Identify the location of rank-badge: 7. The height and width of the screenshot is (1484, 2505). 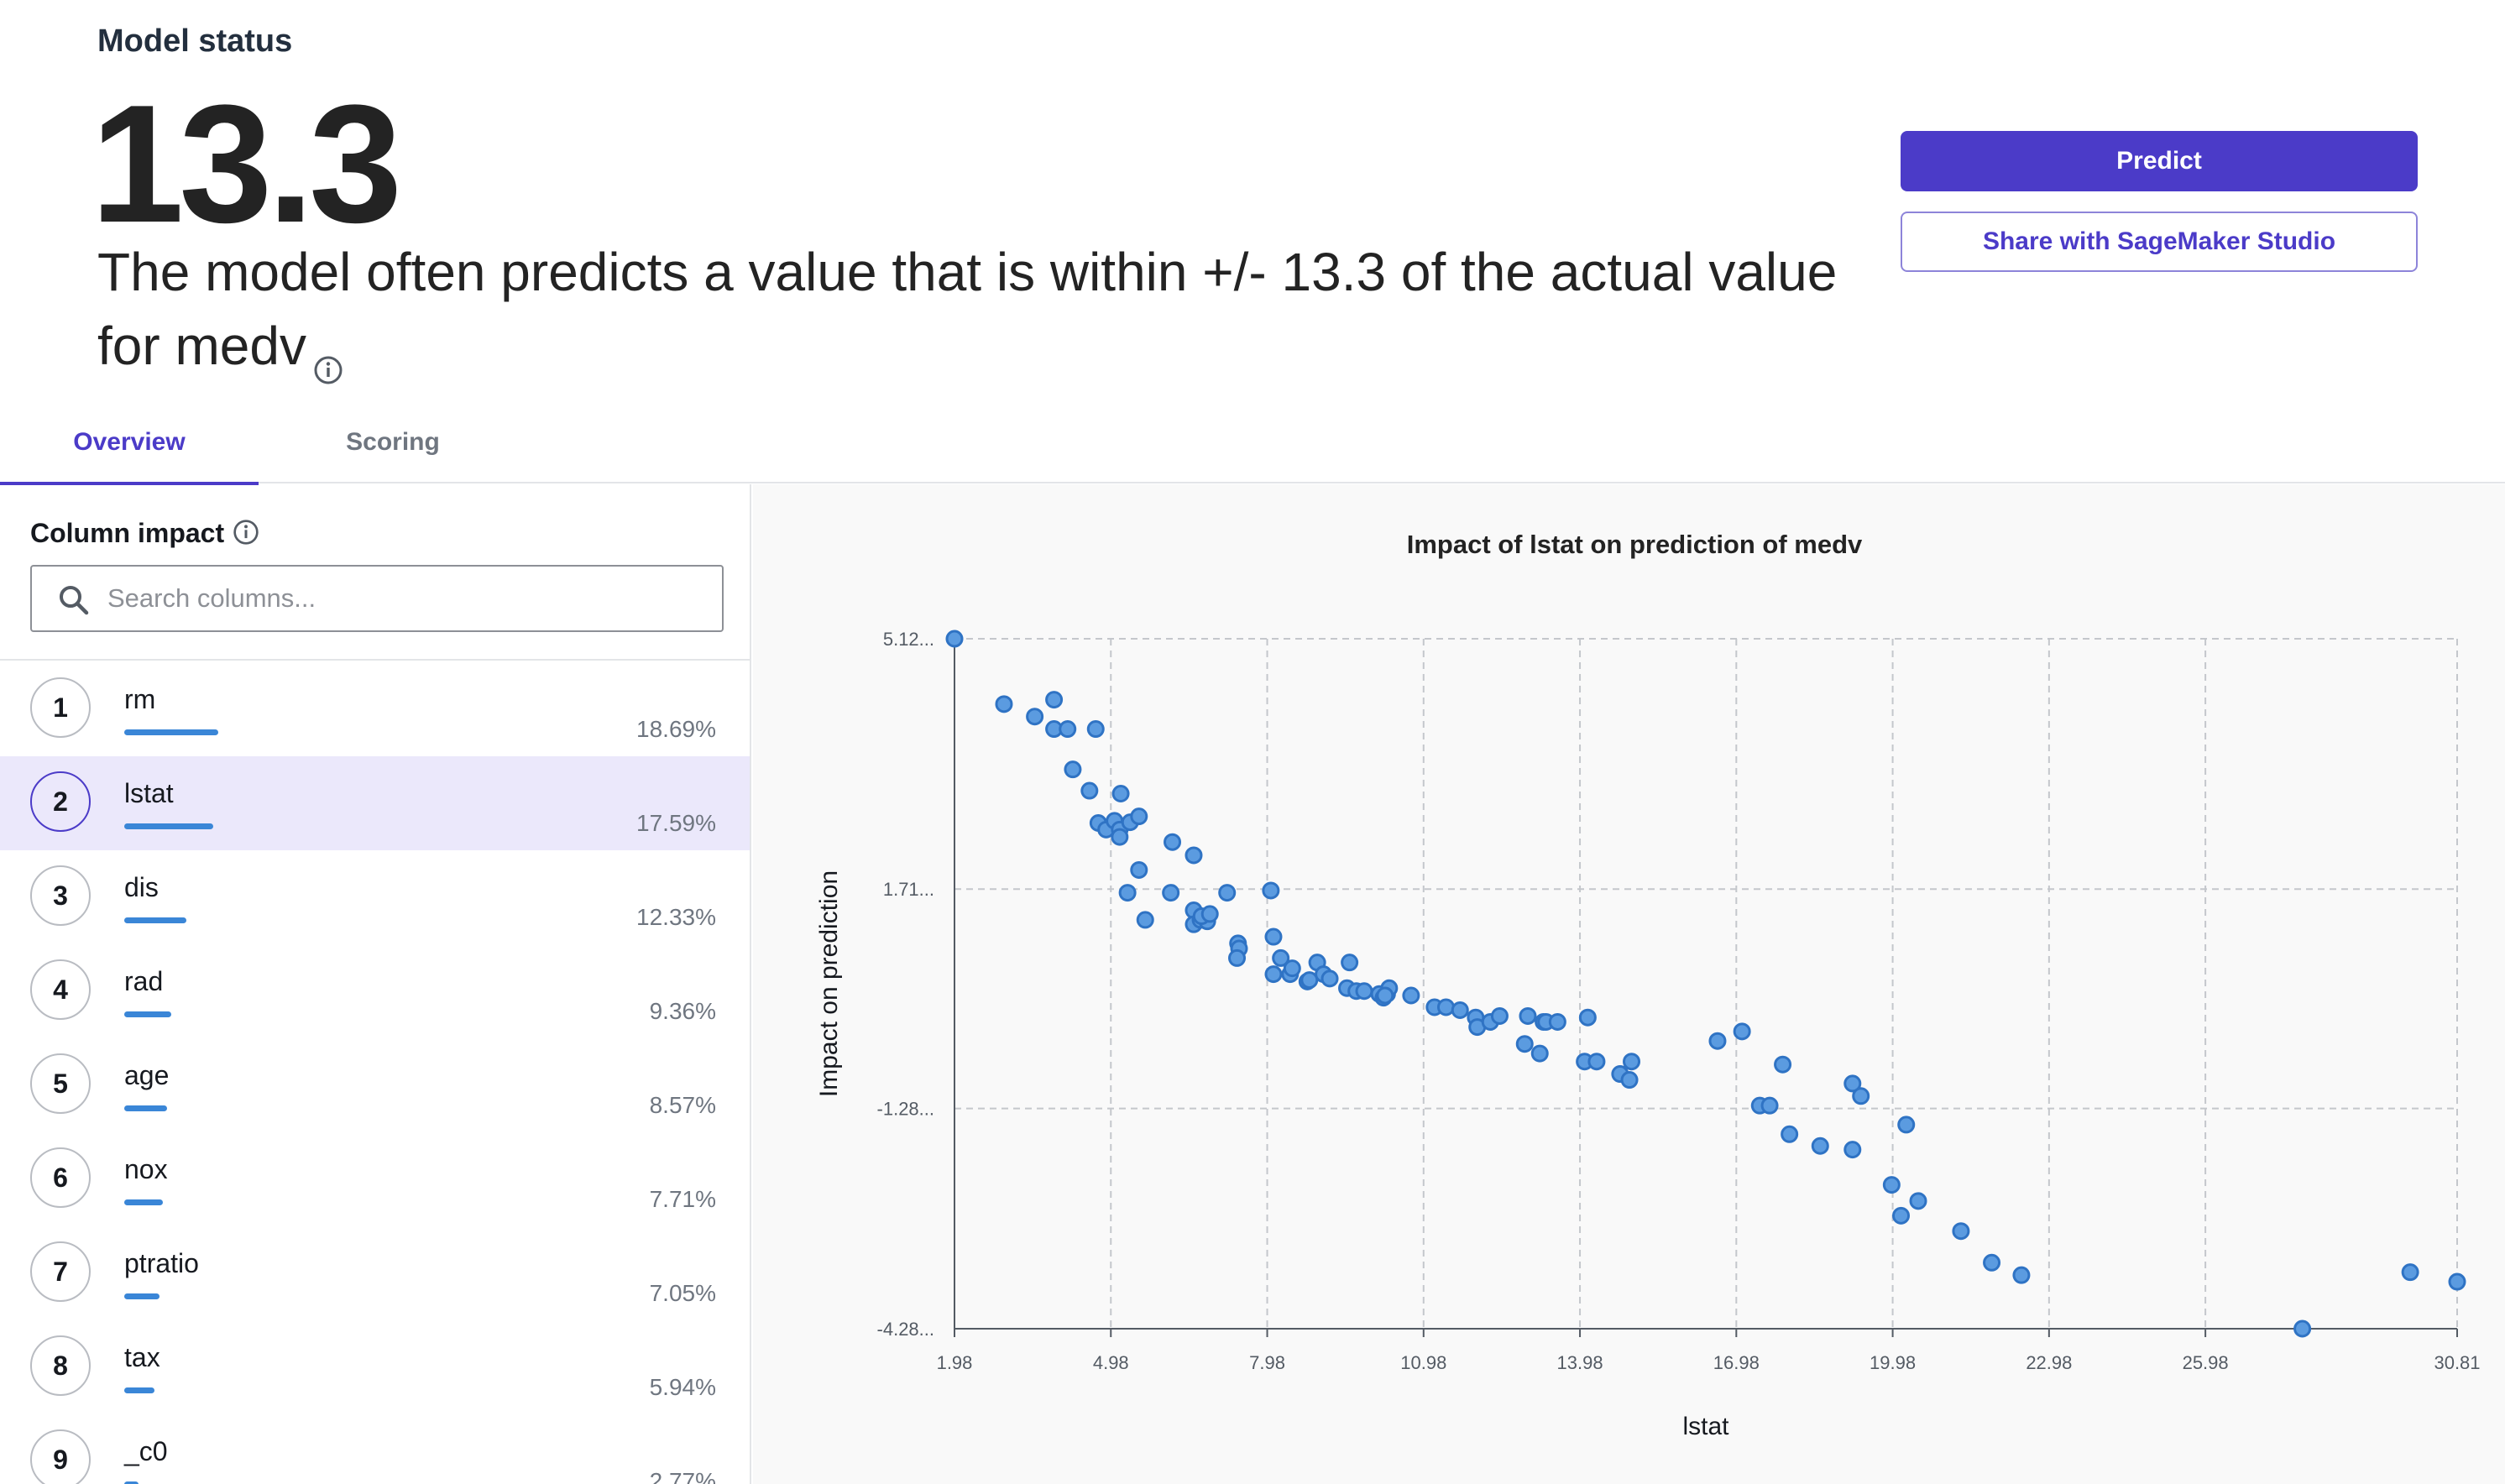
(60, 1271).